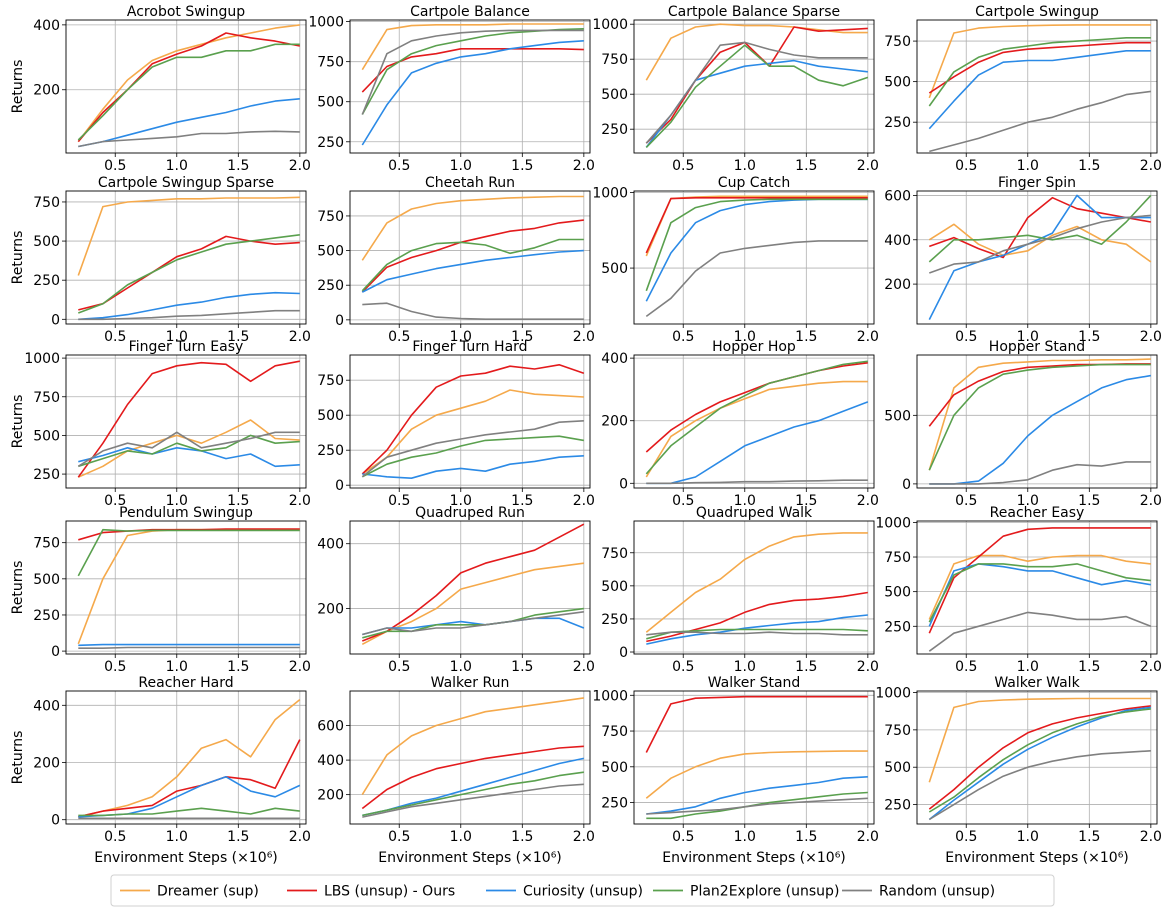  I want to click on subplot-title: Finger Spin, so click(1037, 183).